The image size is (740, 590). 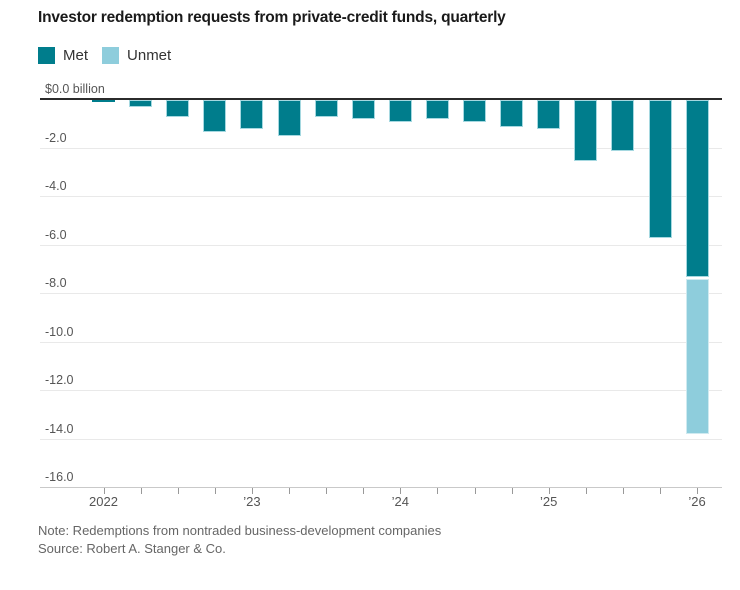 What do you see at coordinates (59, 331) in the screenshot?
I see `y-axis-tick-label: -10.0` at bounding box center [59, 331].